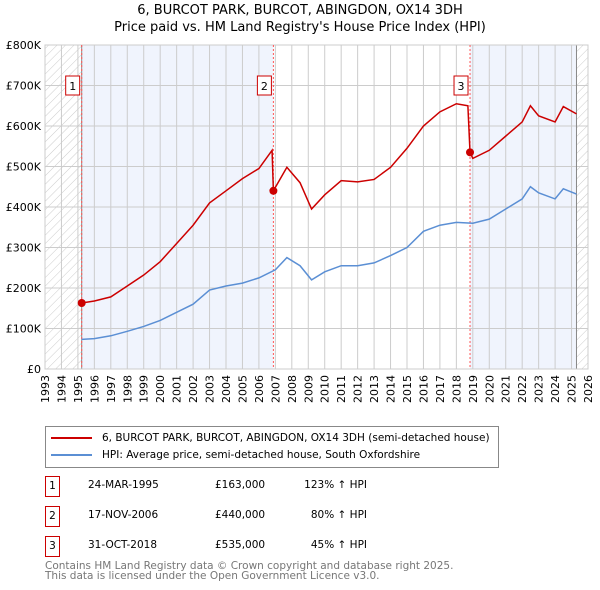 Image resolution: width=600 pixels, height=590 pixels. What do you see at coordinates (24, 86) in the screenshot?
I see `y-tick-label: £700K` at bounding box center [24, 86].